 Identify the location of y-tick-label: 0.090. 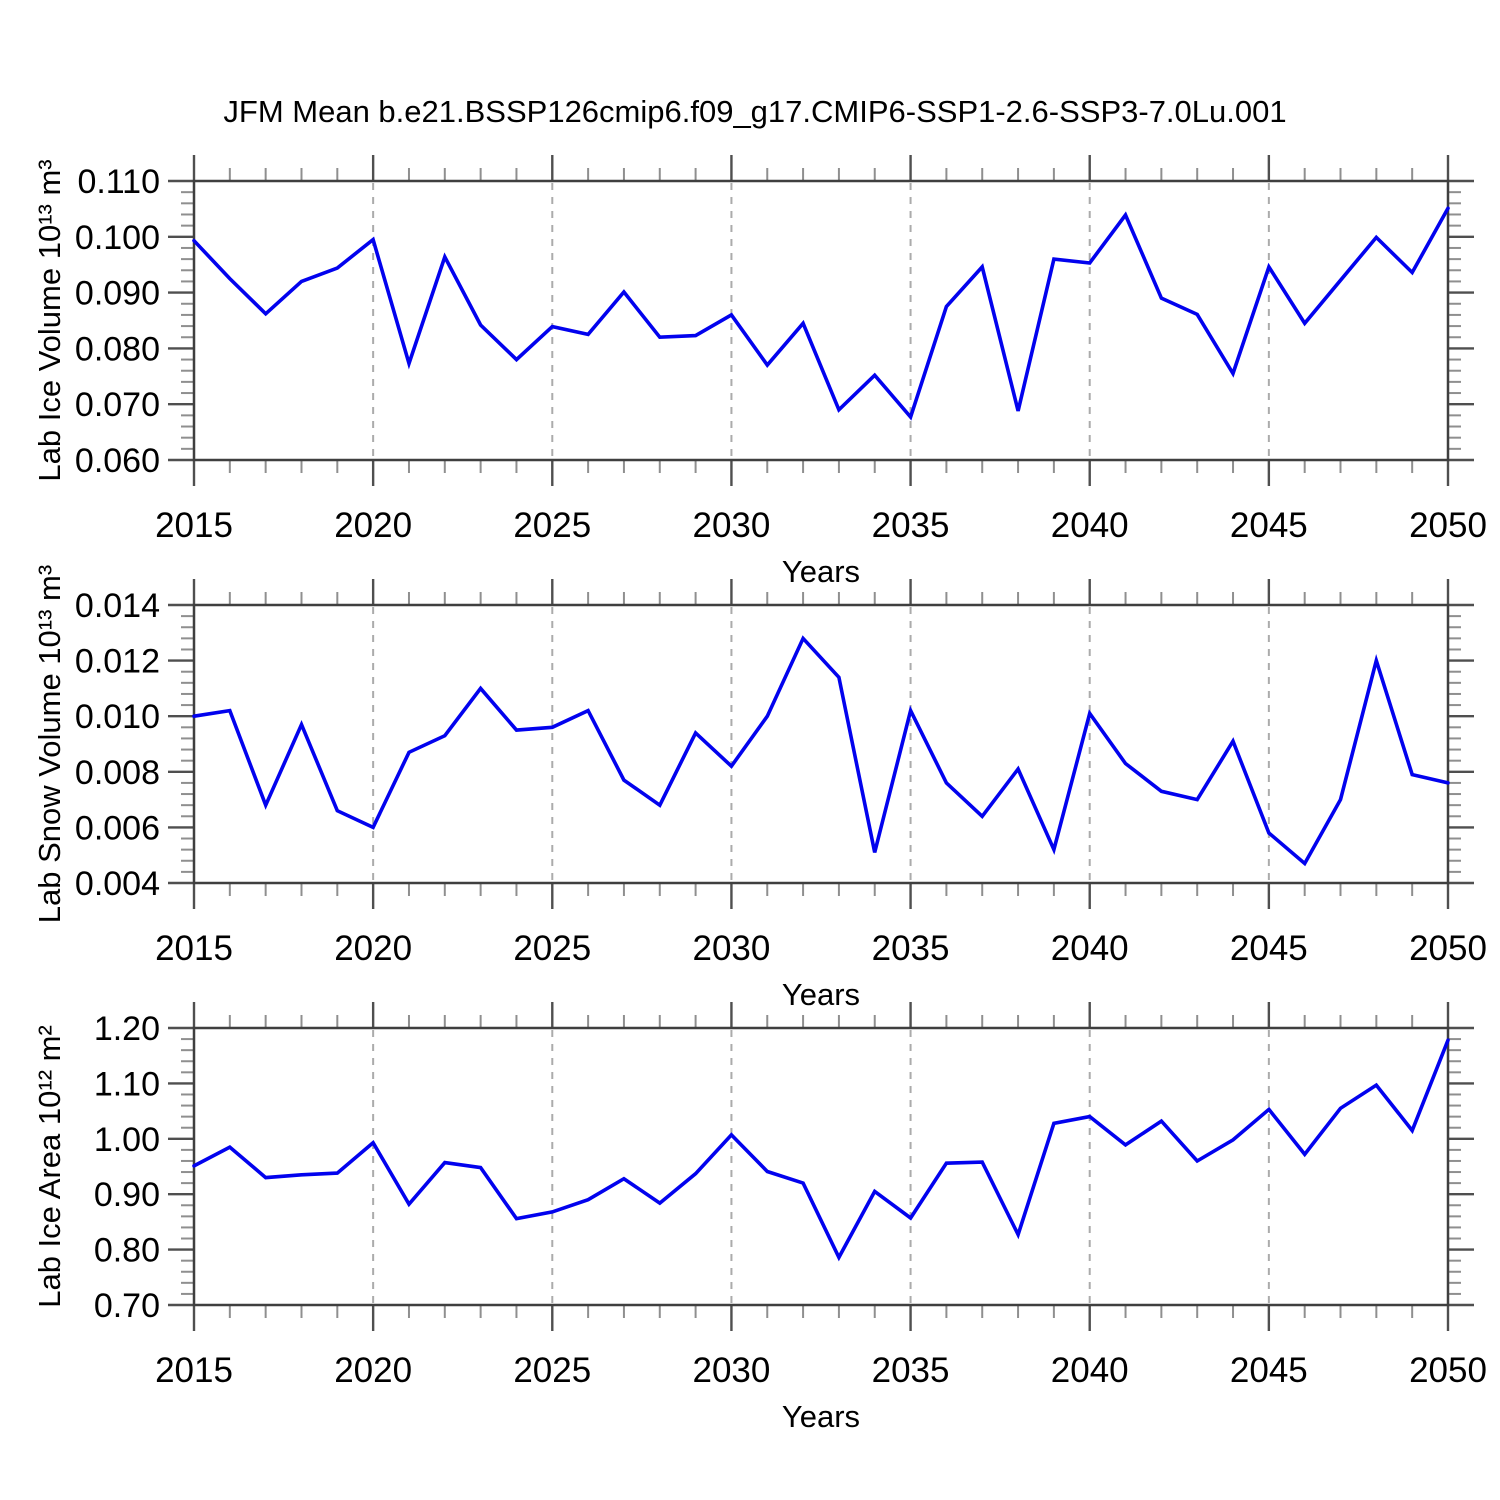
(117, 294).